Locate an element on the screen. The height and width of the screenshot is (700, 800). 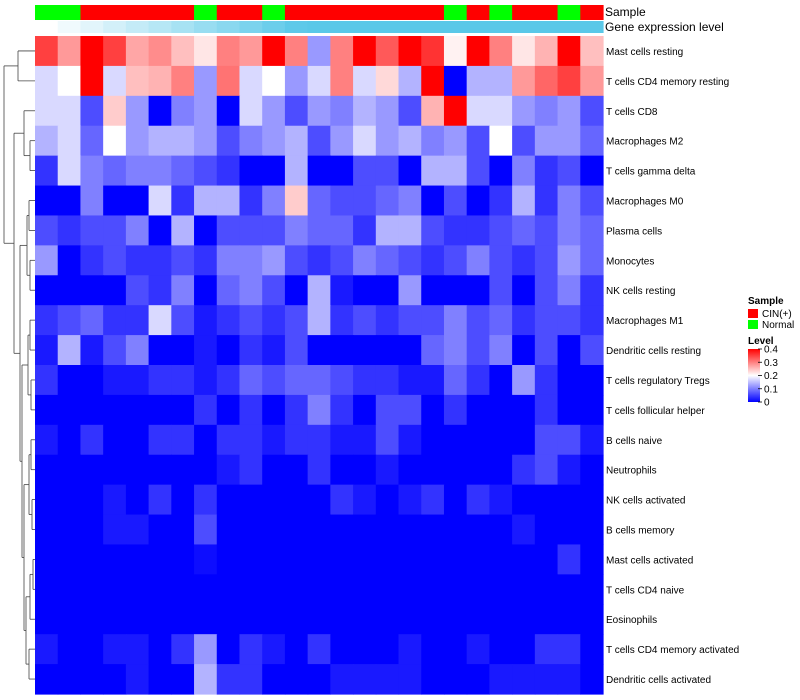
row-label: Monocytes is located at coordinates (630, 261).